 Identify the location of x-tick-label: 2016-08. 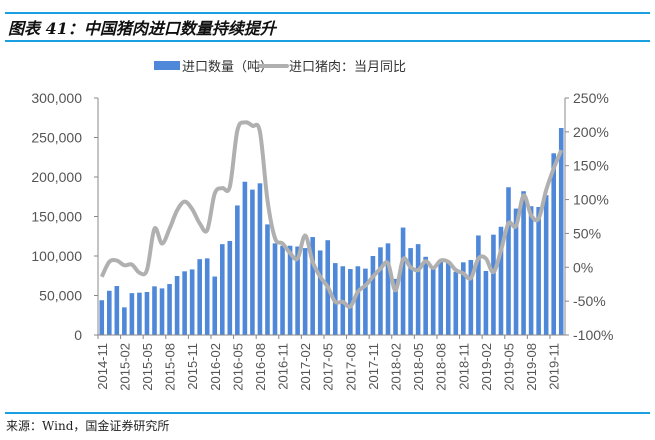
(260, 367).